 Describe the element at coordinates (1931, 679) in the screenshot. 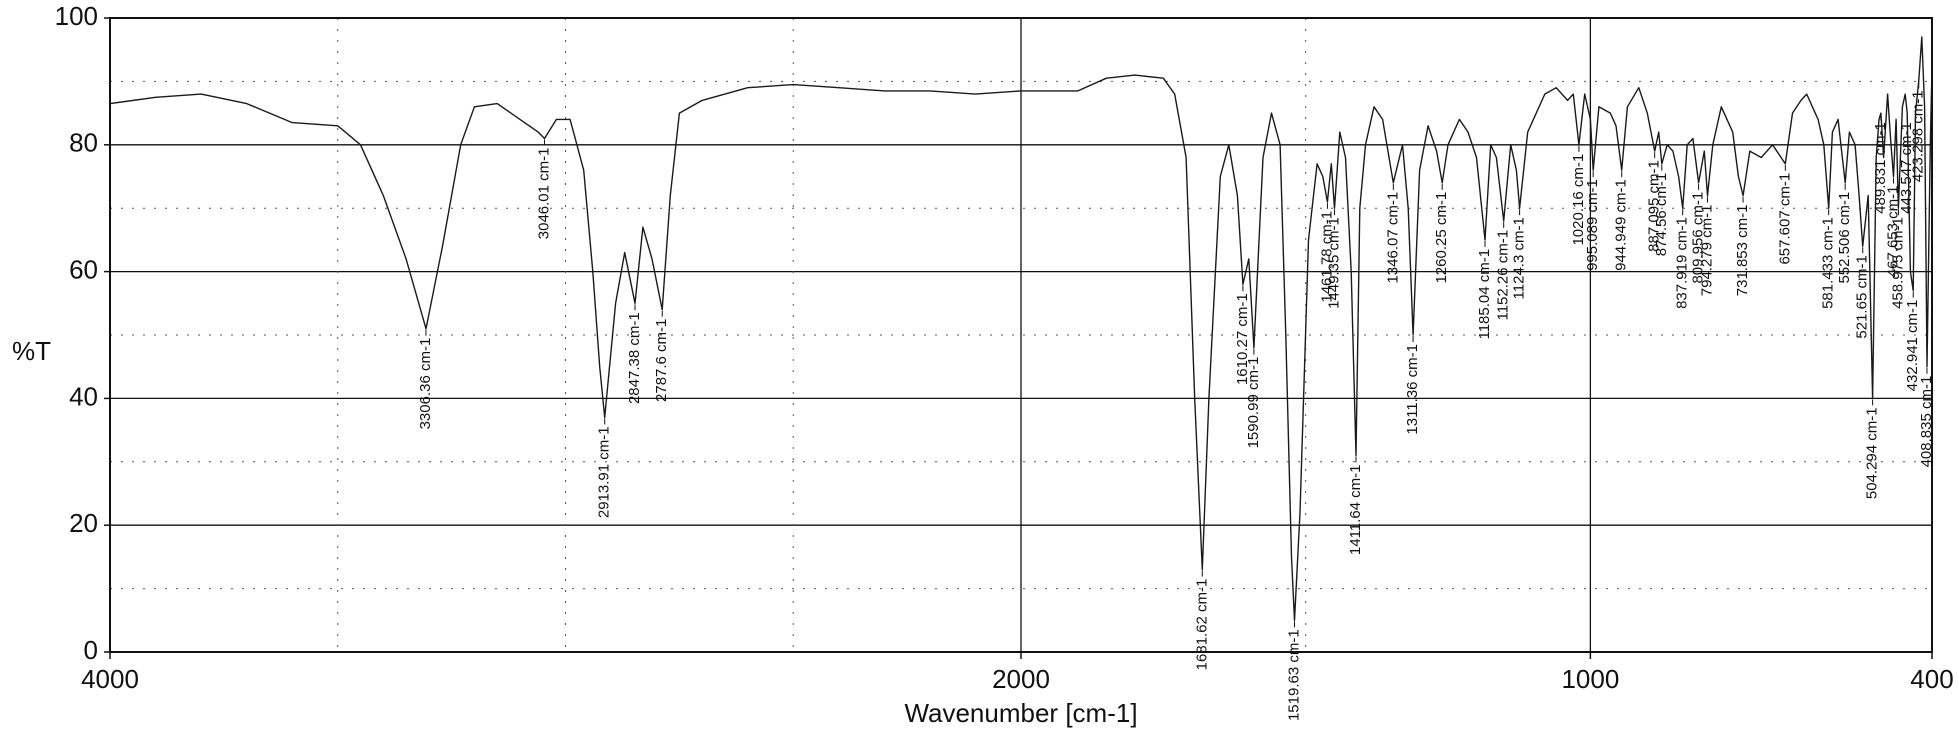

I see `x-tick-label: 400` at that location.